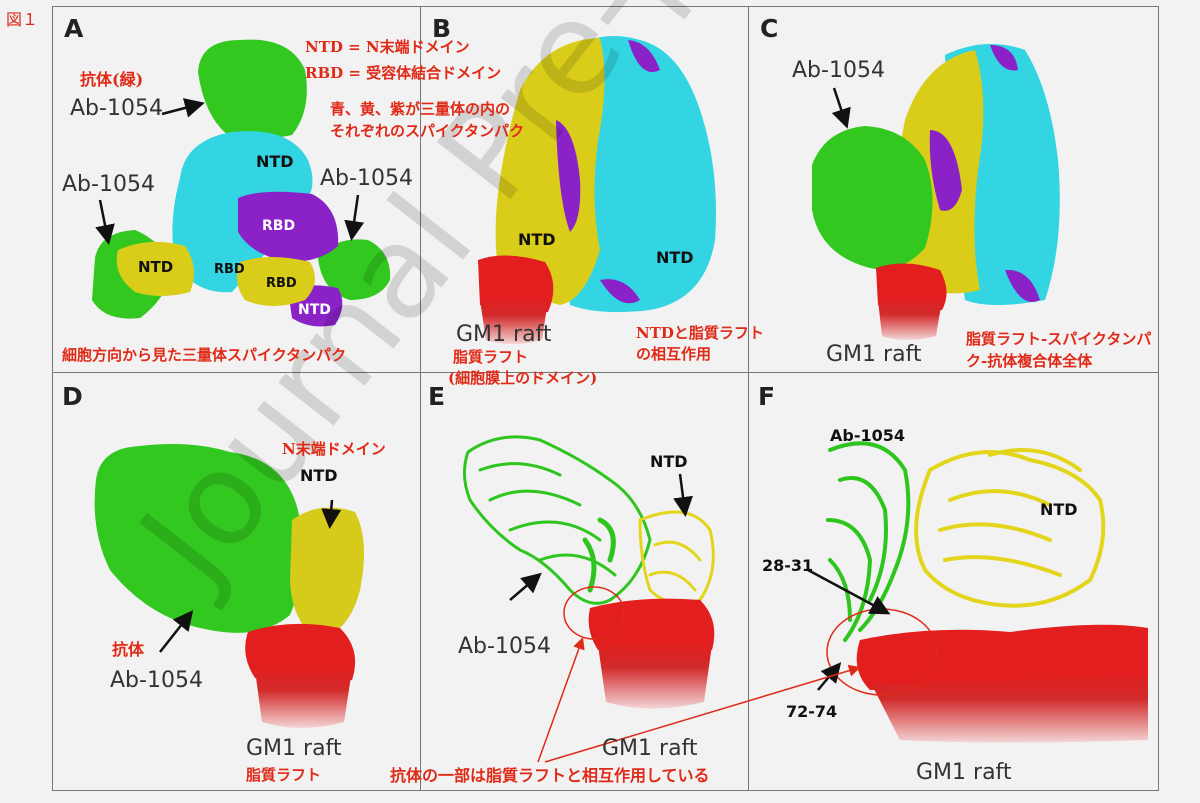 The height and width of the screenshot is (803, 1200). I want to click on panel-b-colors-annotation-2: それぞれのスパイクタンパク, so click(427, 131).